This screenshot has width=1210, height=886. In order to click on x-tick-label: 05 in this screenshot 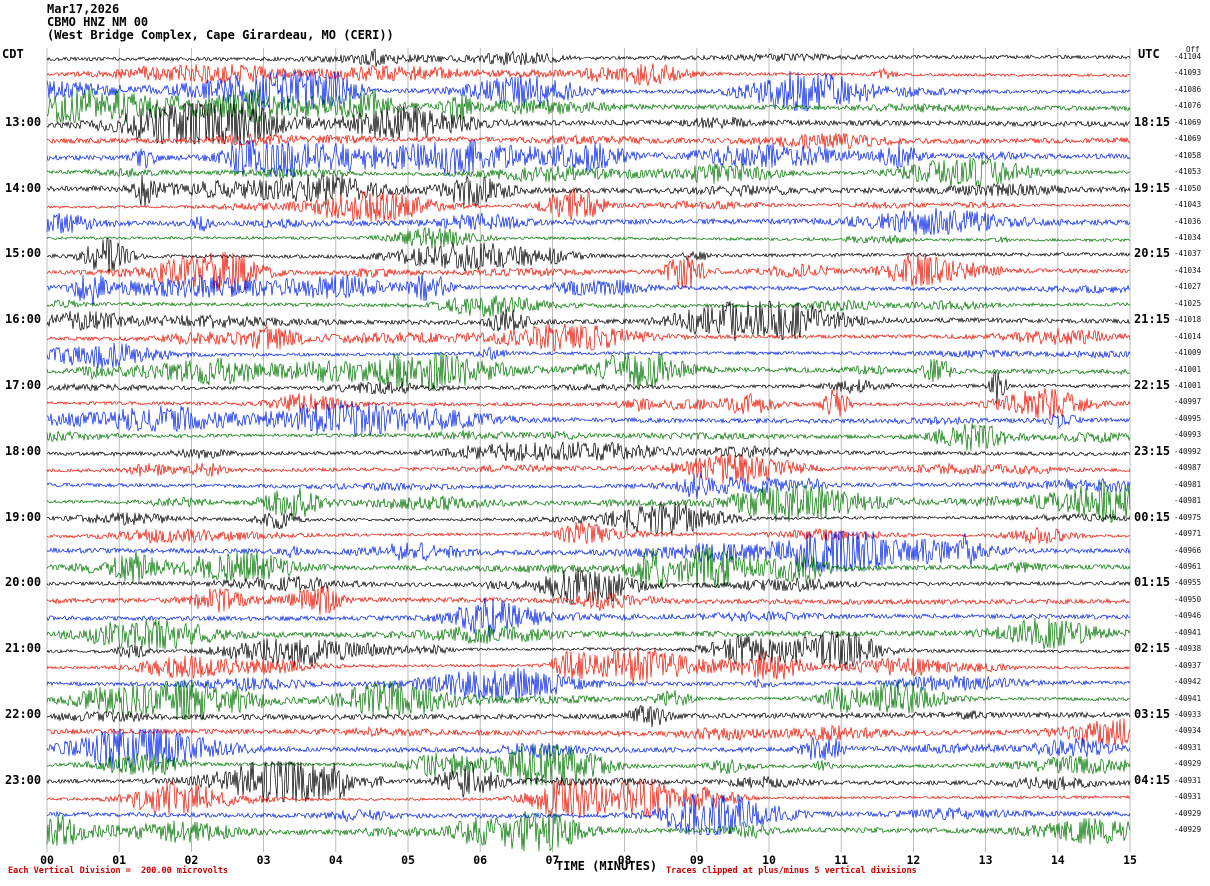, I will do `click(408, 860)`.